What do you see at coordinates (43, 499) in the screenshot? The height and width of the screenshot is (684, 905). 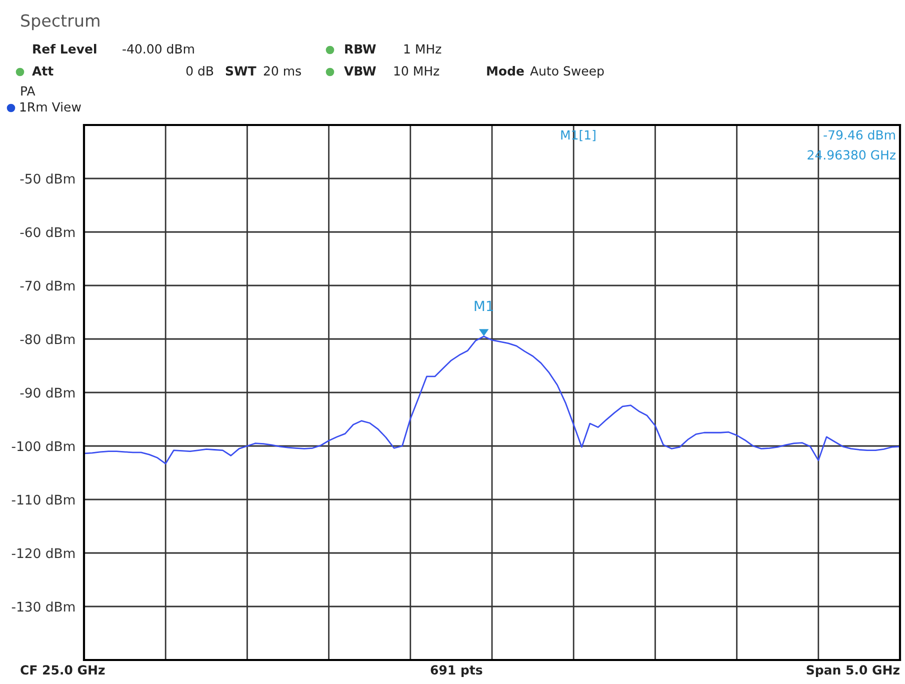 I see `y-tick-label: -110 dBm` at bounding box center [43, 499].